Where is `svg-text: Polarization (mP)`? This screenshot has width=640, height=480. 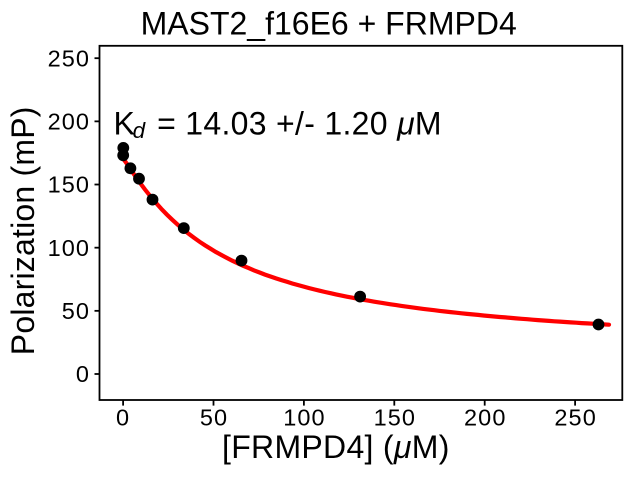 svg-text: Polarization (mP) is located at coordinates (23, 230).